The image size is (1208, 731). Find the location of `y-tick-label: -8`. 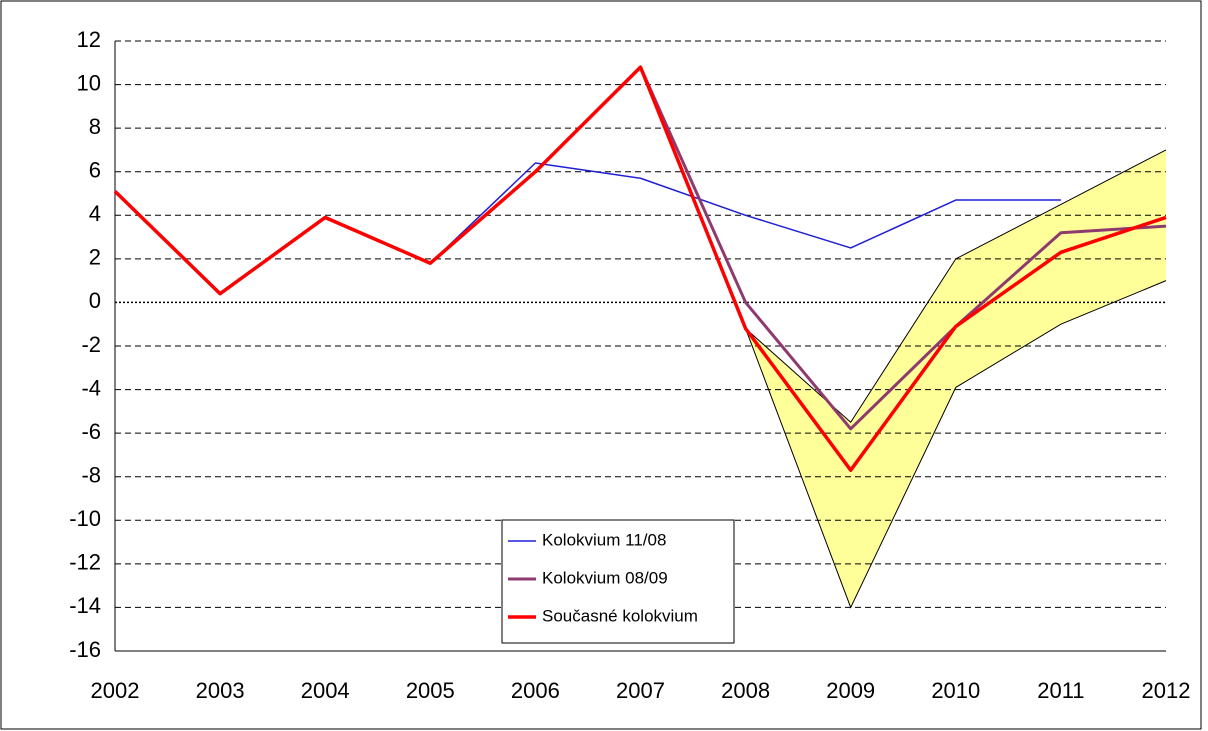

y-tick-label: -8 is located at coordinates (91, 475).